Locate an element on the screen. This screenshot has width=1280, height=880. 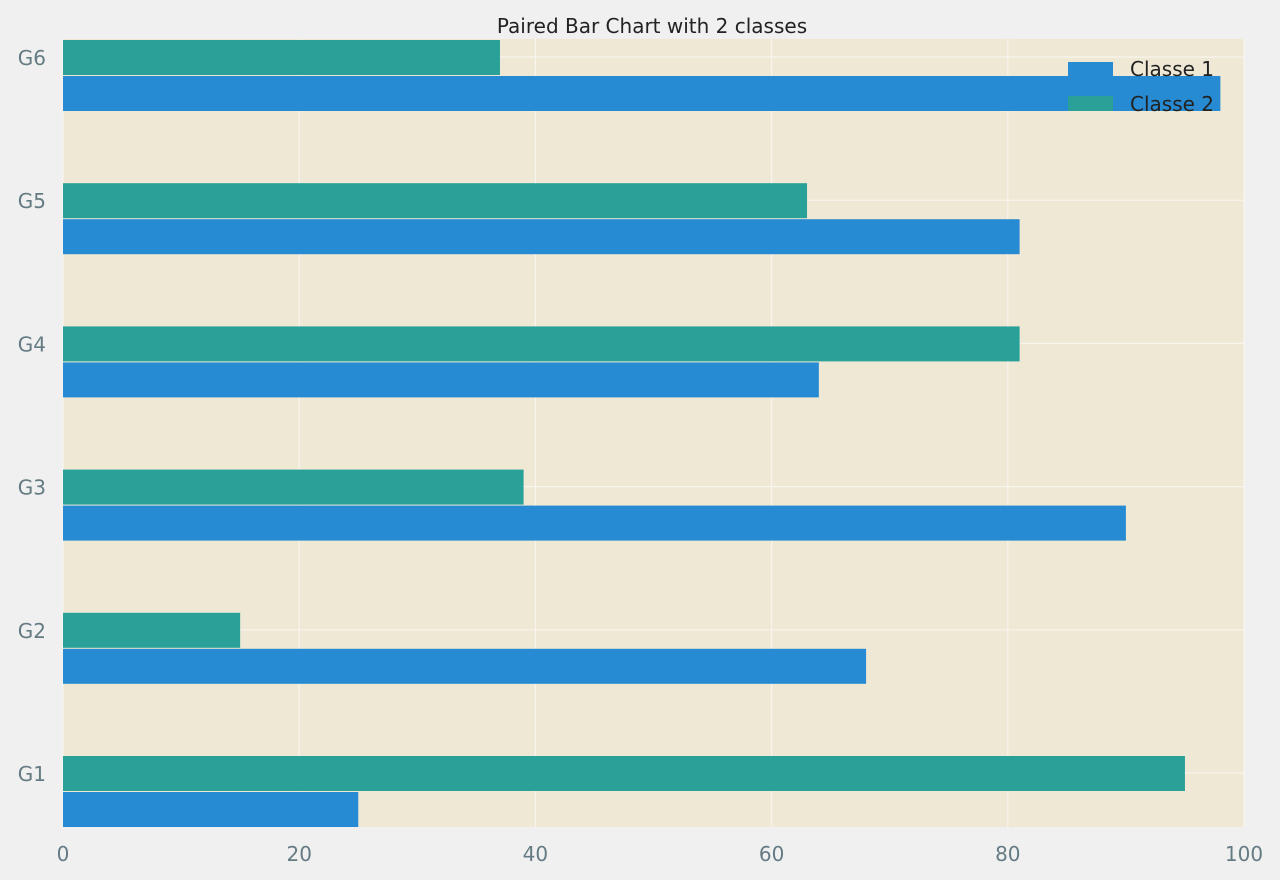
y-tick-label-g5: G5 is located at coordinates (32, 201).